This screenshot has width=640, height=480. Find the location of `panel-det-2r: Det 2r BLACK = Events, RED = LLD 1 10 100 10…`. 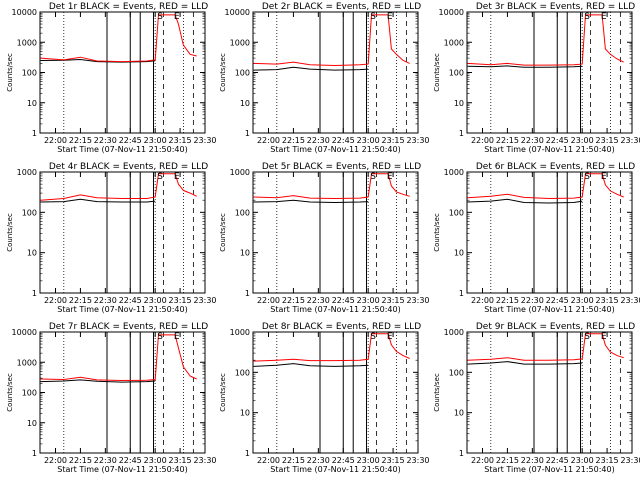

panel-det-2r: Det 2r BLACK = Events, RED = LLD 1 10 100 10… is located at coordinates (324, 78).